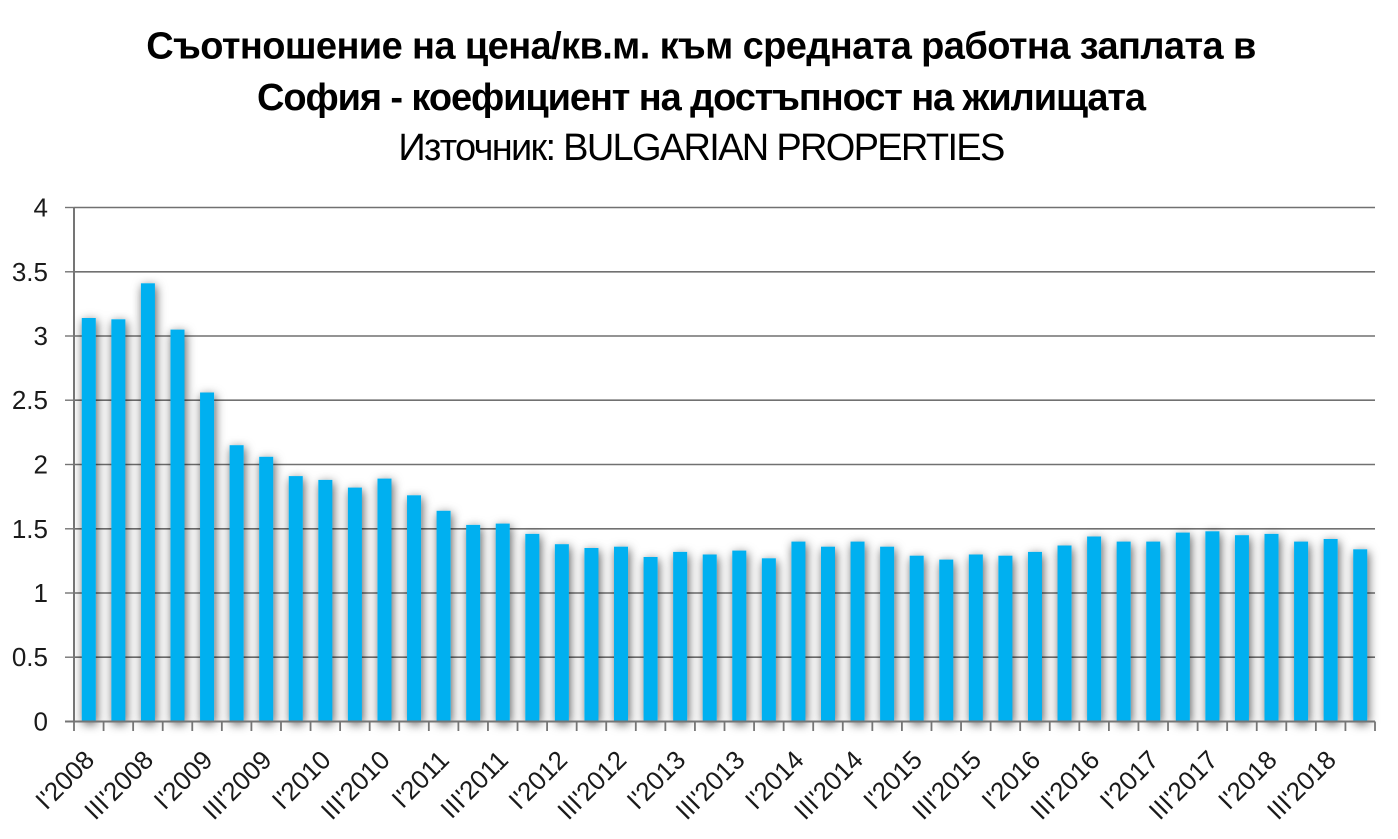  I want to click on svg-text: 0.5, so click(30, 657).